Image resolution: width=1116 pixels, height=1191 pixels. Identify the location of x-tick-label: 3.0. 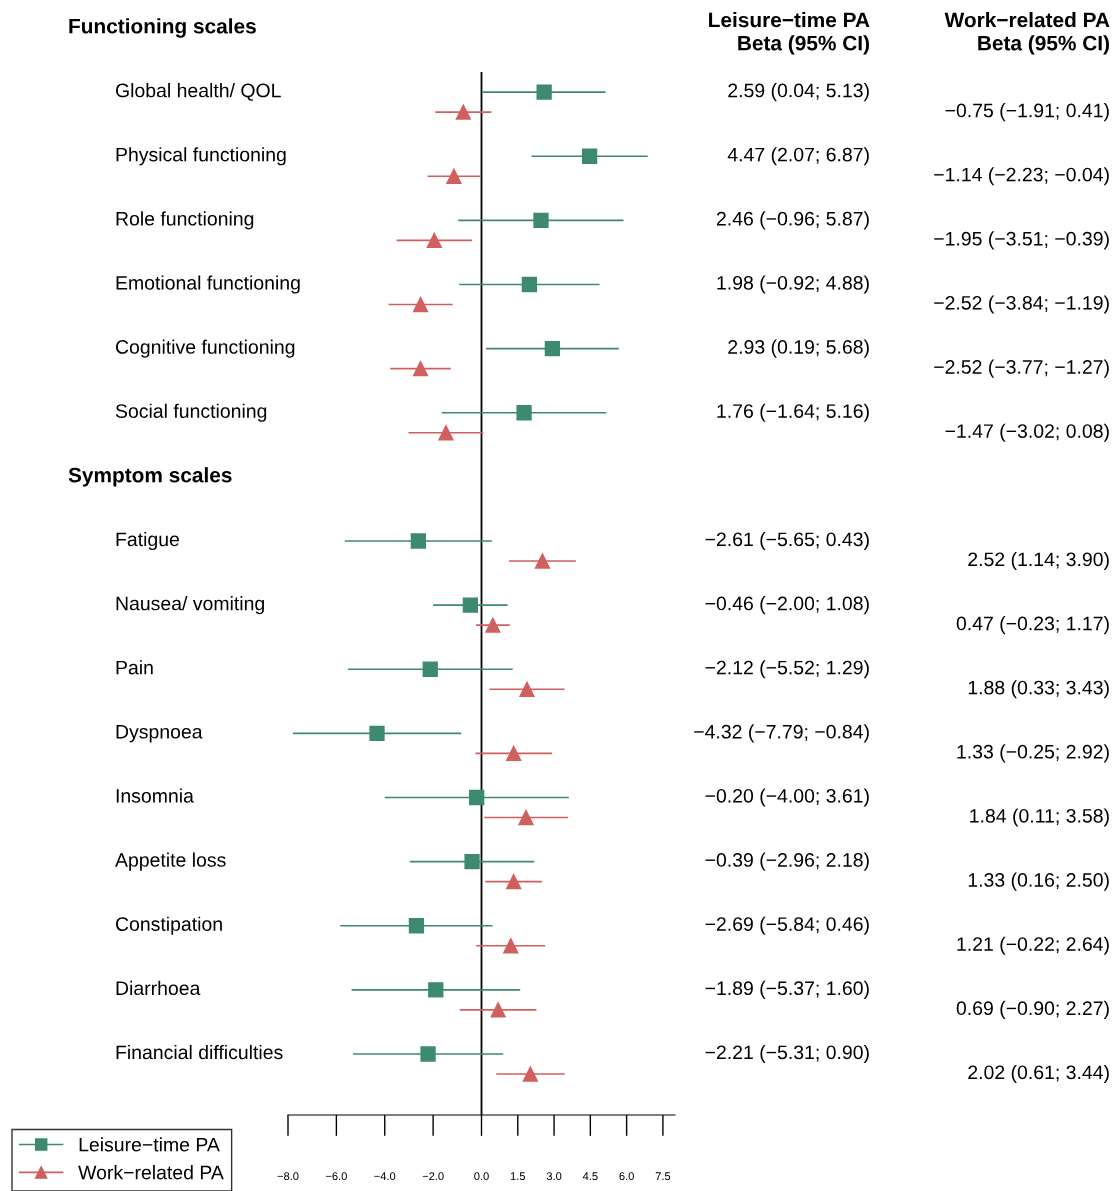
(554, 1176).